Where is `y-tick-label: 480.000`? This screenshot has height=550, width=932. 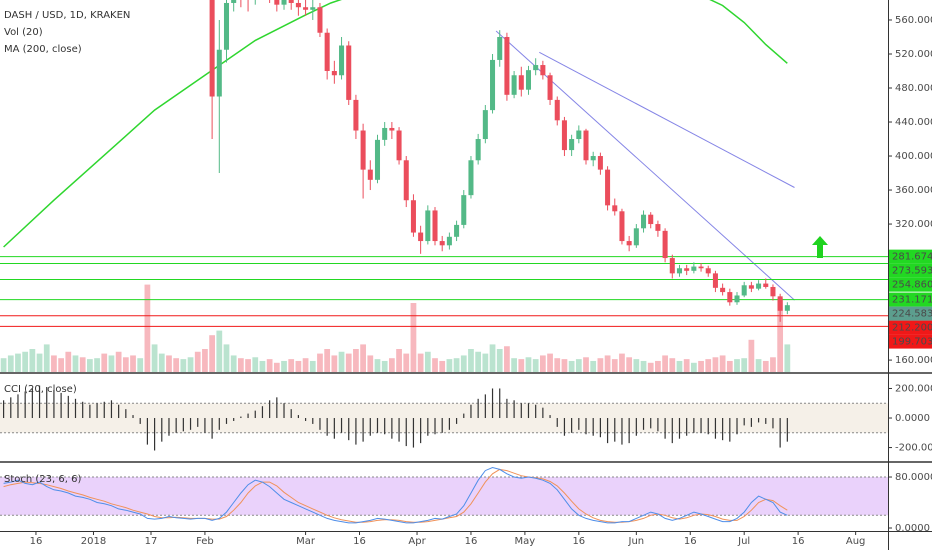 y-tick-label: 480.000 is located at coordinates (913, 88).